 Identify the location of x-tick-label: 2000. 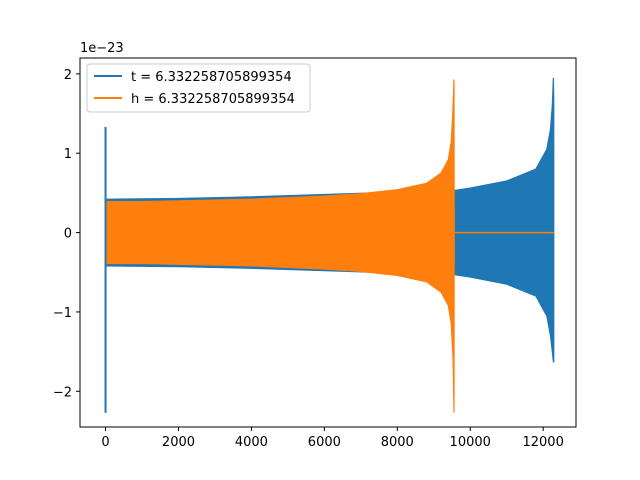
(178, 442).